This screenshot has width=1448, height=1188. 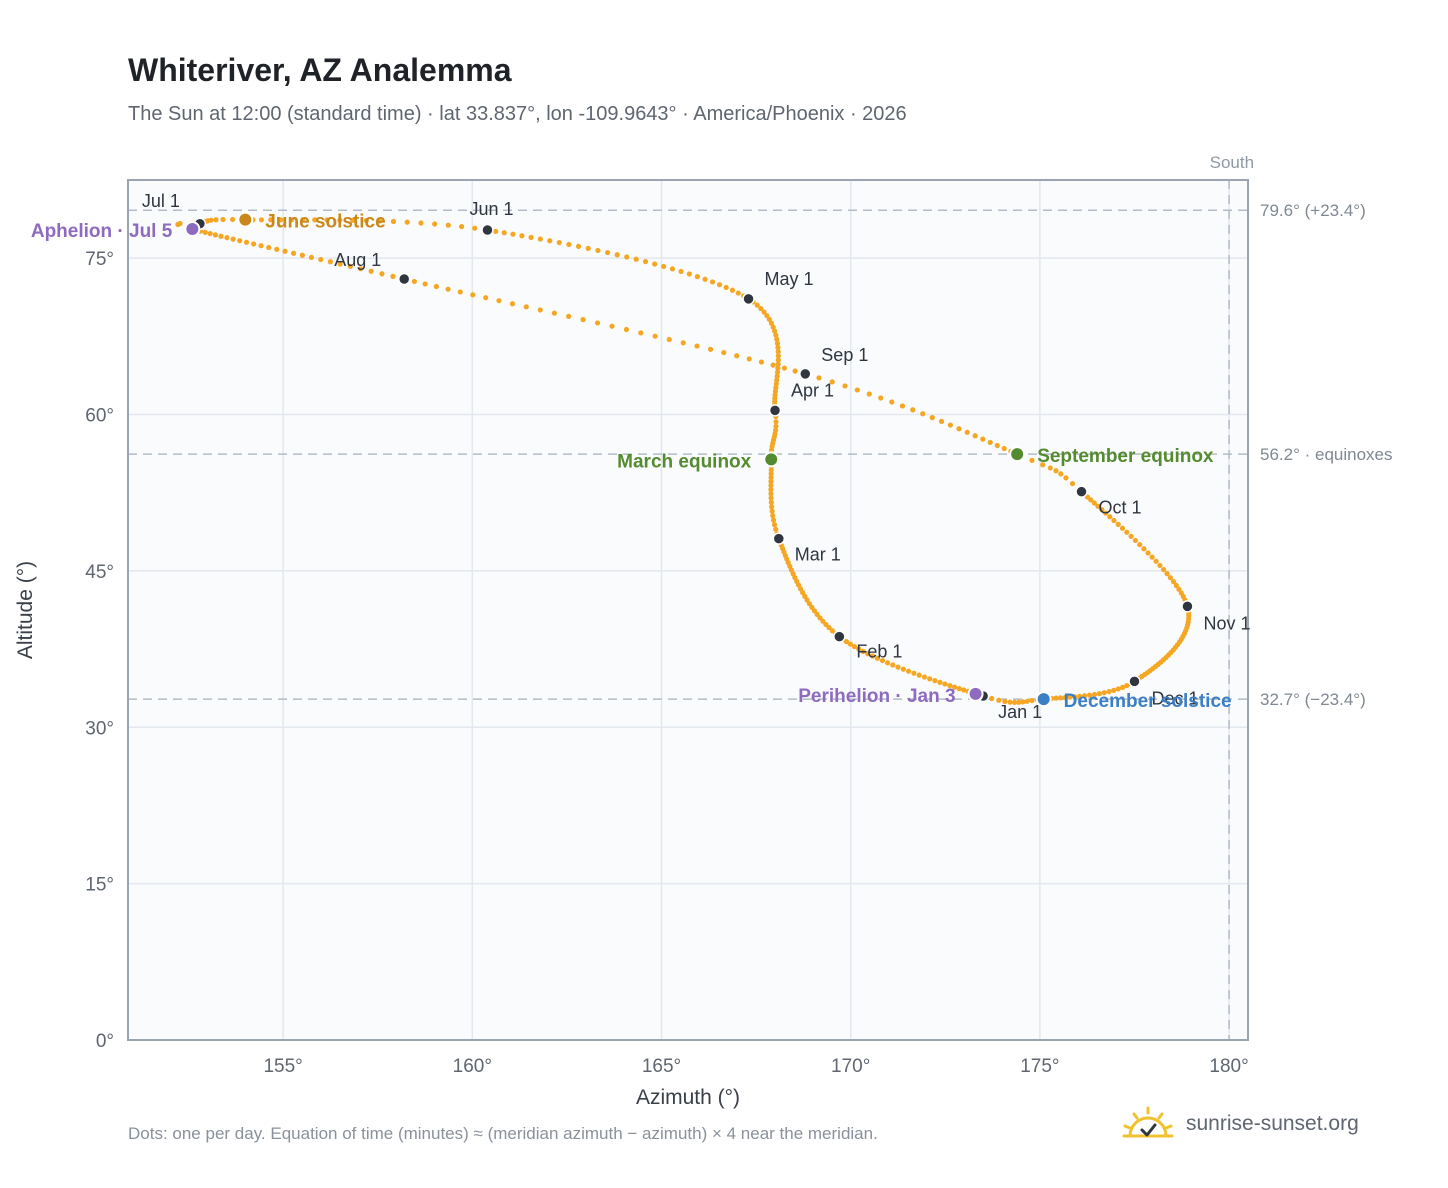 I want to click on y-tick-label: 75°, so click(x=99, y=259).